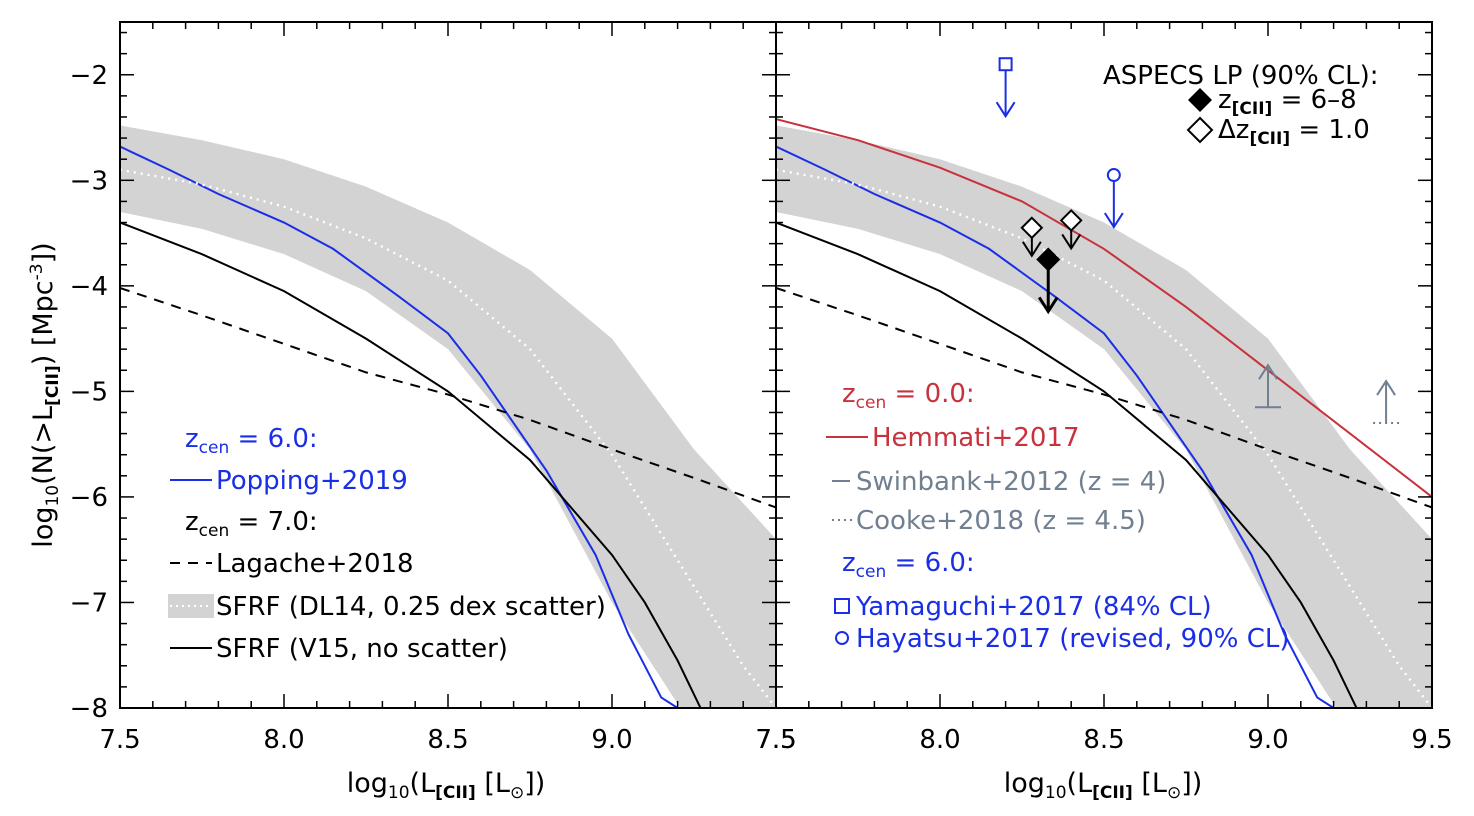  What do you see at coordinates (1001, 521) in the screenshot?
I see `legend-label-cooke: Cooke+2018 (z = 4.5)` at bounding box center [1001, 521].